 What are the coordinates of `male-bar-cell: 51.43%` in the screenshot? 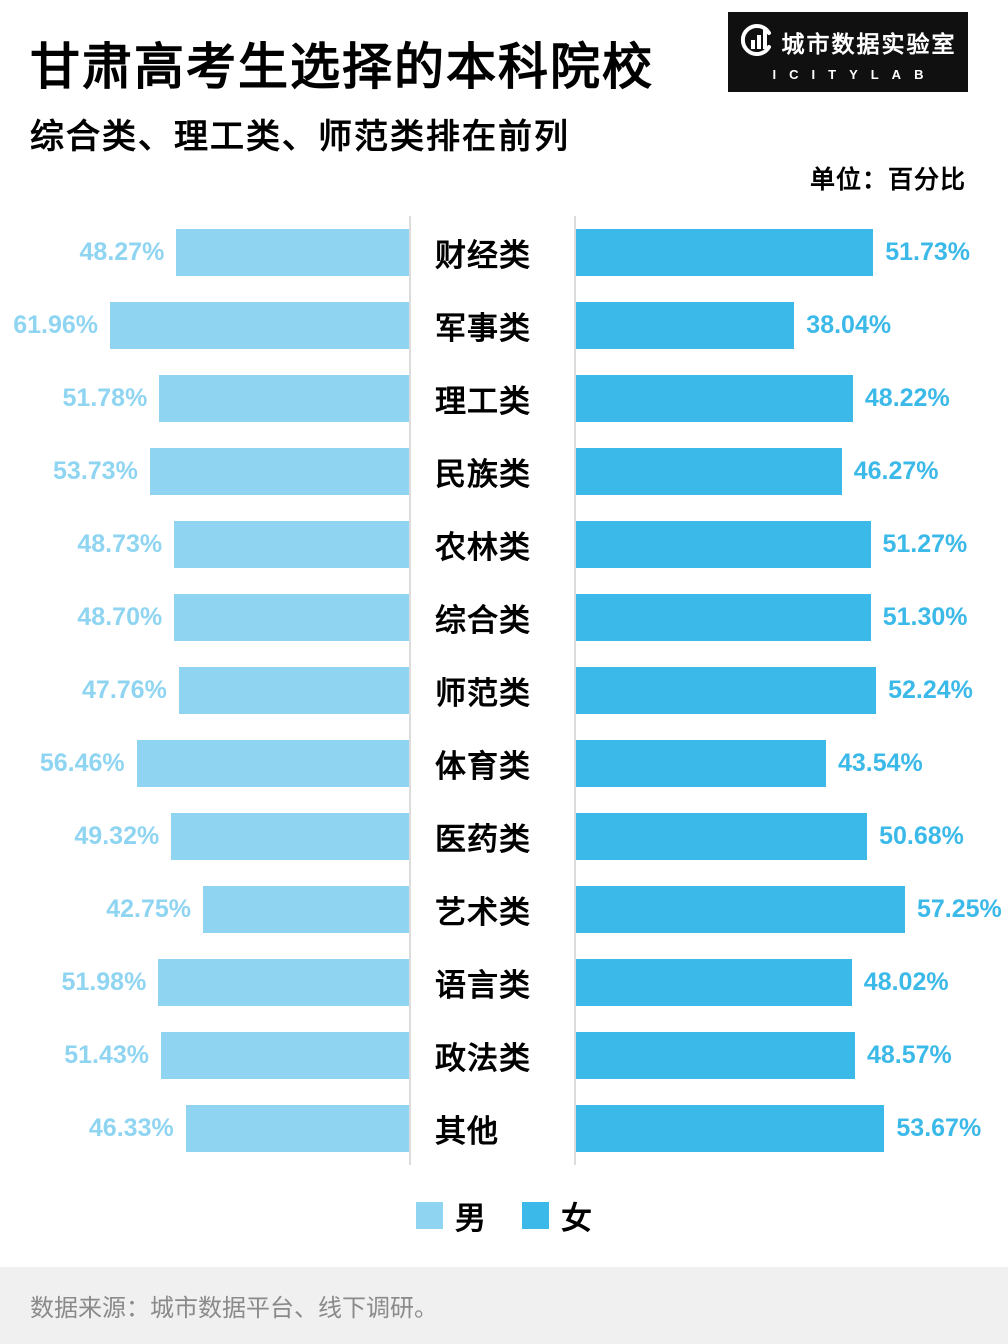 It's located at (205, 1055).